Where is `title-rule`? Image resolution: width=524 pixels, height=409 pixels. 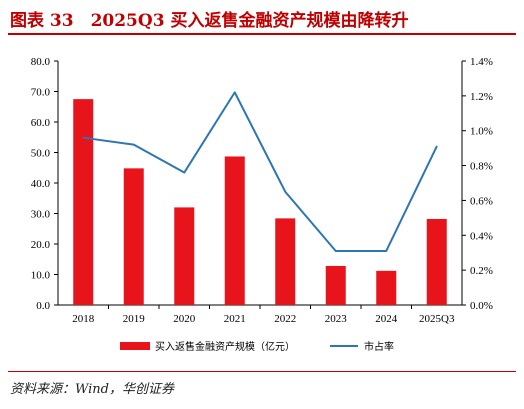
title-rule is located at coordinates (262, 34).